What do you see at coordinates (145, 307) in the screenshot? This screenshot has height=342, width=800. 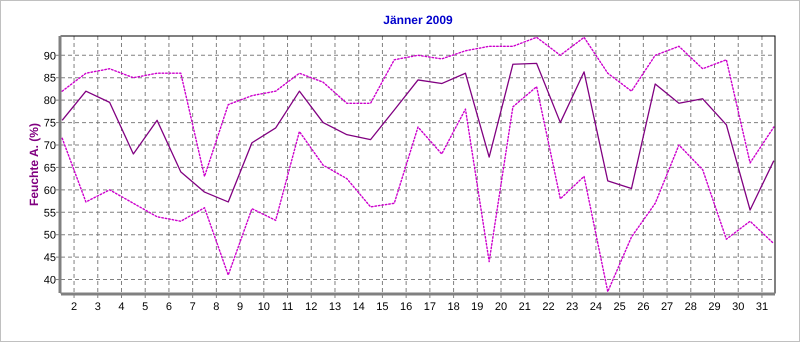 I see `x-tick-label: 5` at bounding box center [145, 307].